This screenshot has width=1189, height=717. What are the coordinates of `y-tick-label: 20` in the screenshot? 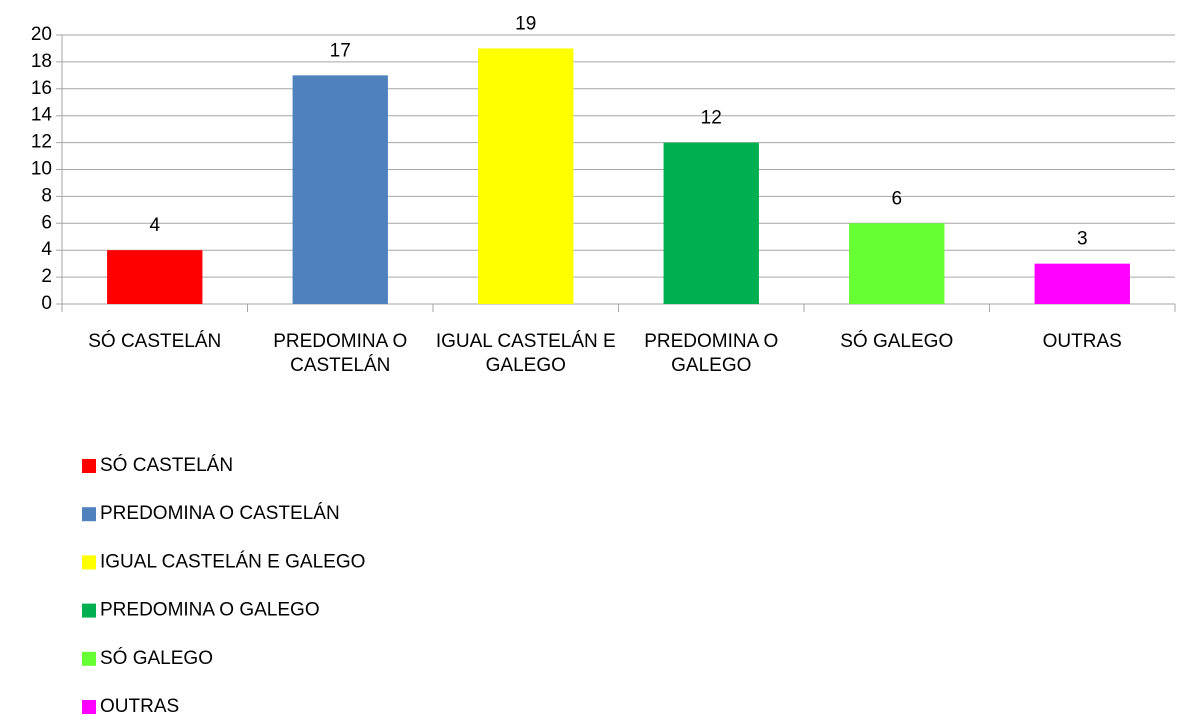 It's located at (41, 34).